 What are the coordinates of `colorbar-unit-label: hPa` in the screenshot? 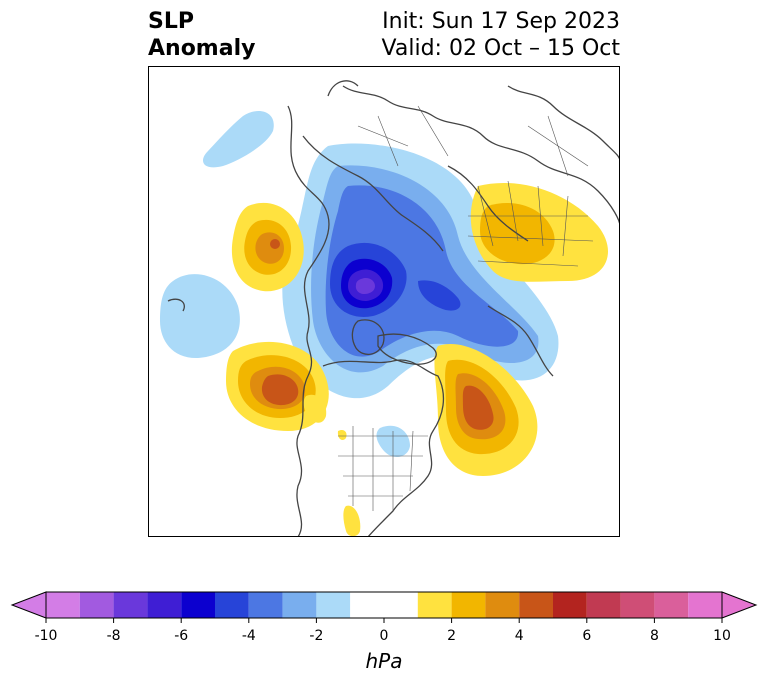 It's located at (384, 661).